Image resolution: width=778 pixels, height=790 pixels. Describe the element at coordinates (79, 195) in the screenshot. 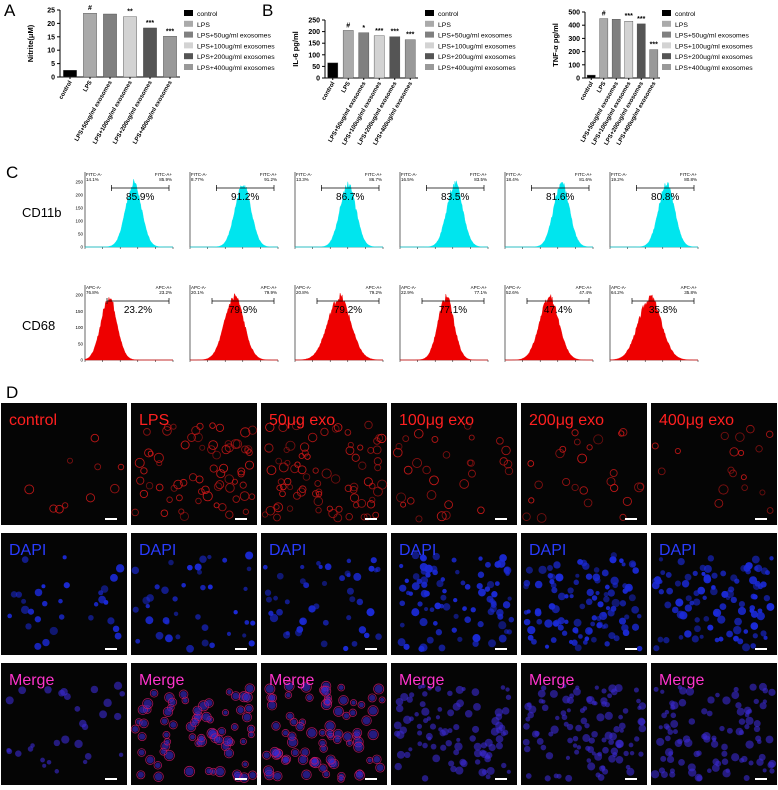

I see `y-tick-label: 200` at that location.